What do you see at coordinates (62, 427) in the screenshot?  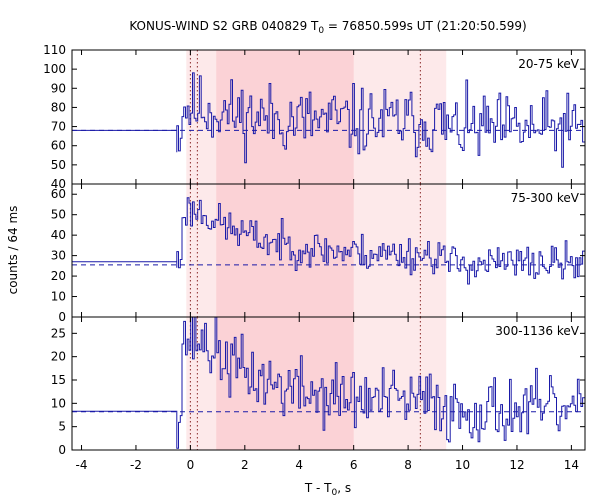 I see `y-tick-label: 5` at bounding box center [62, 427].